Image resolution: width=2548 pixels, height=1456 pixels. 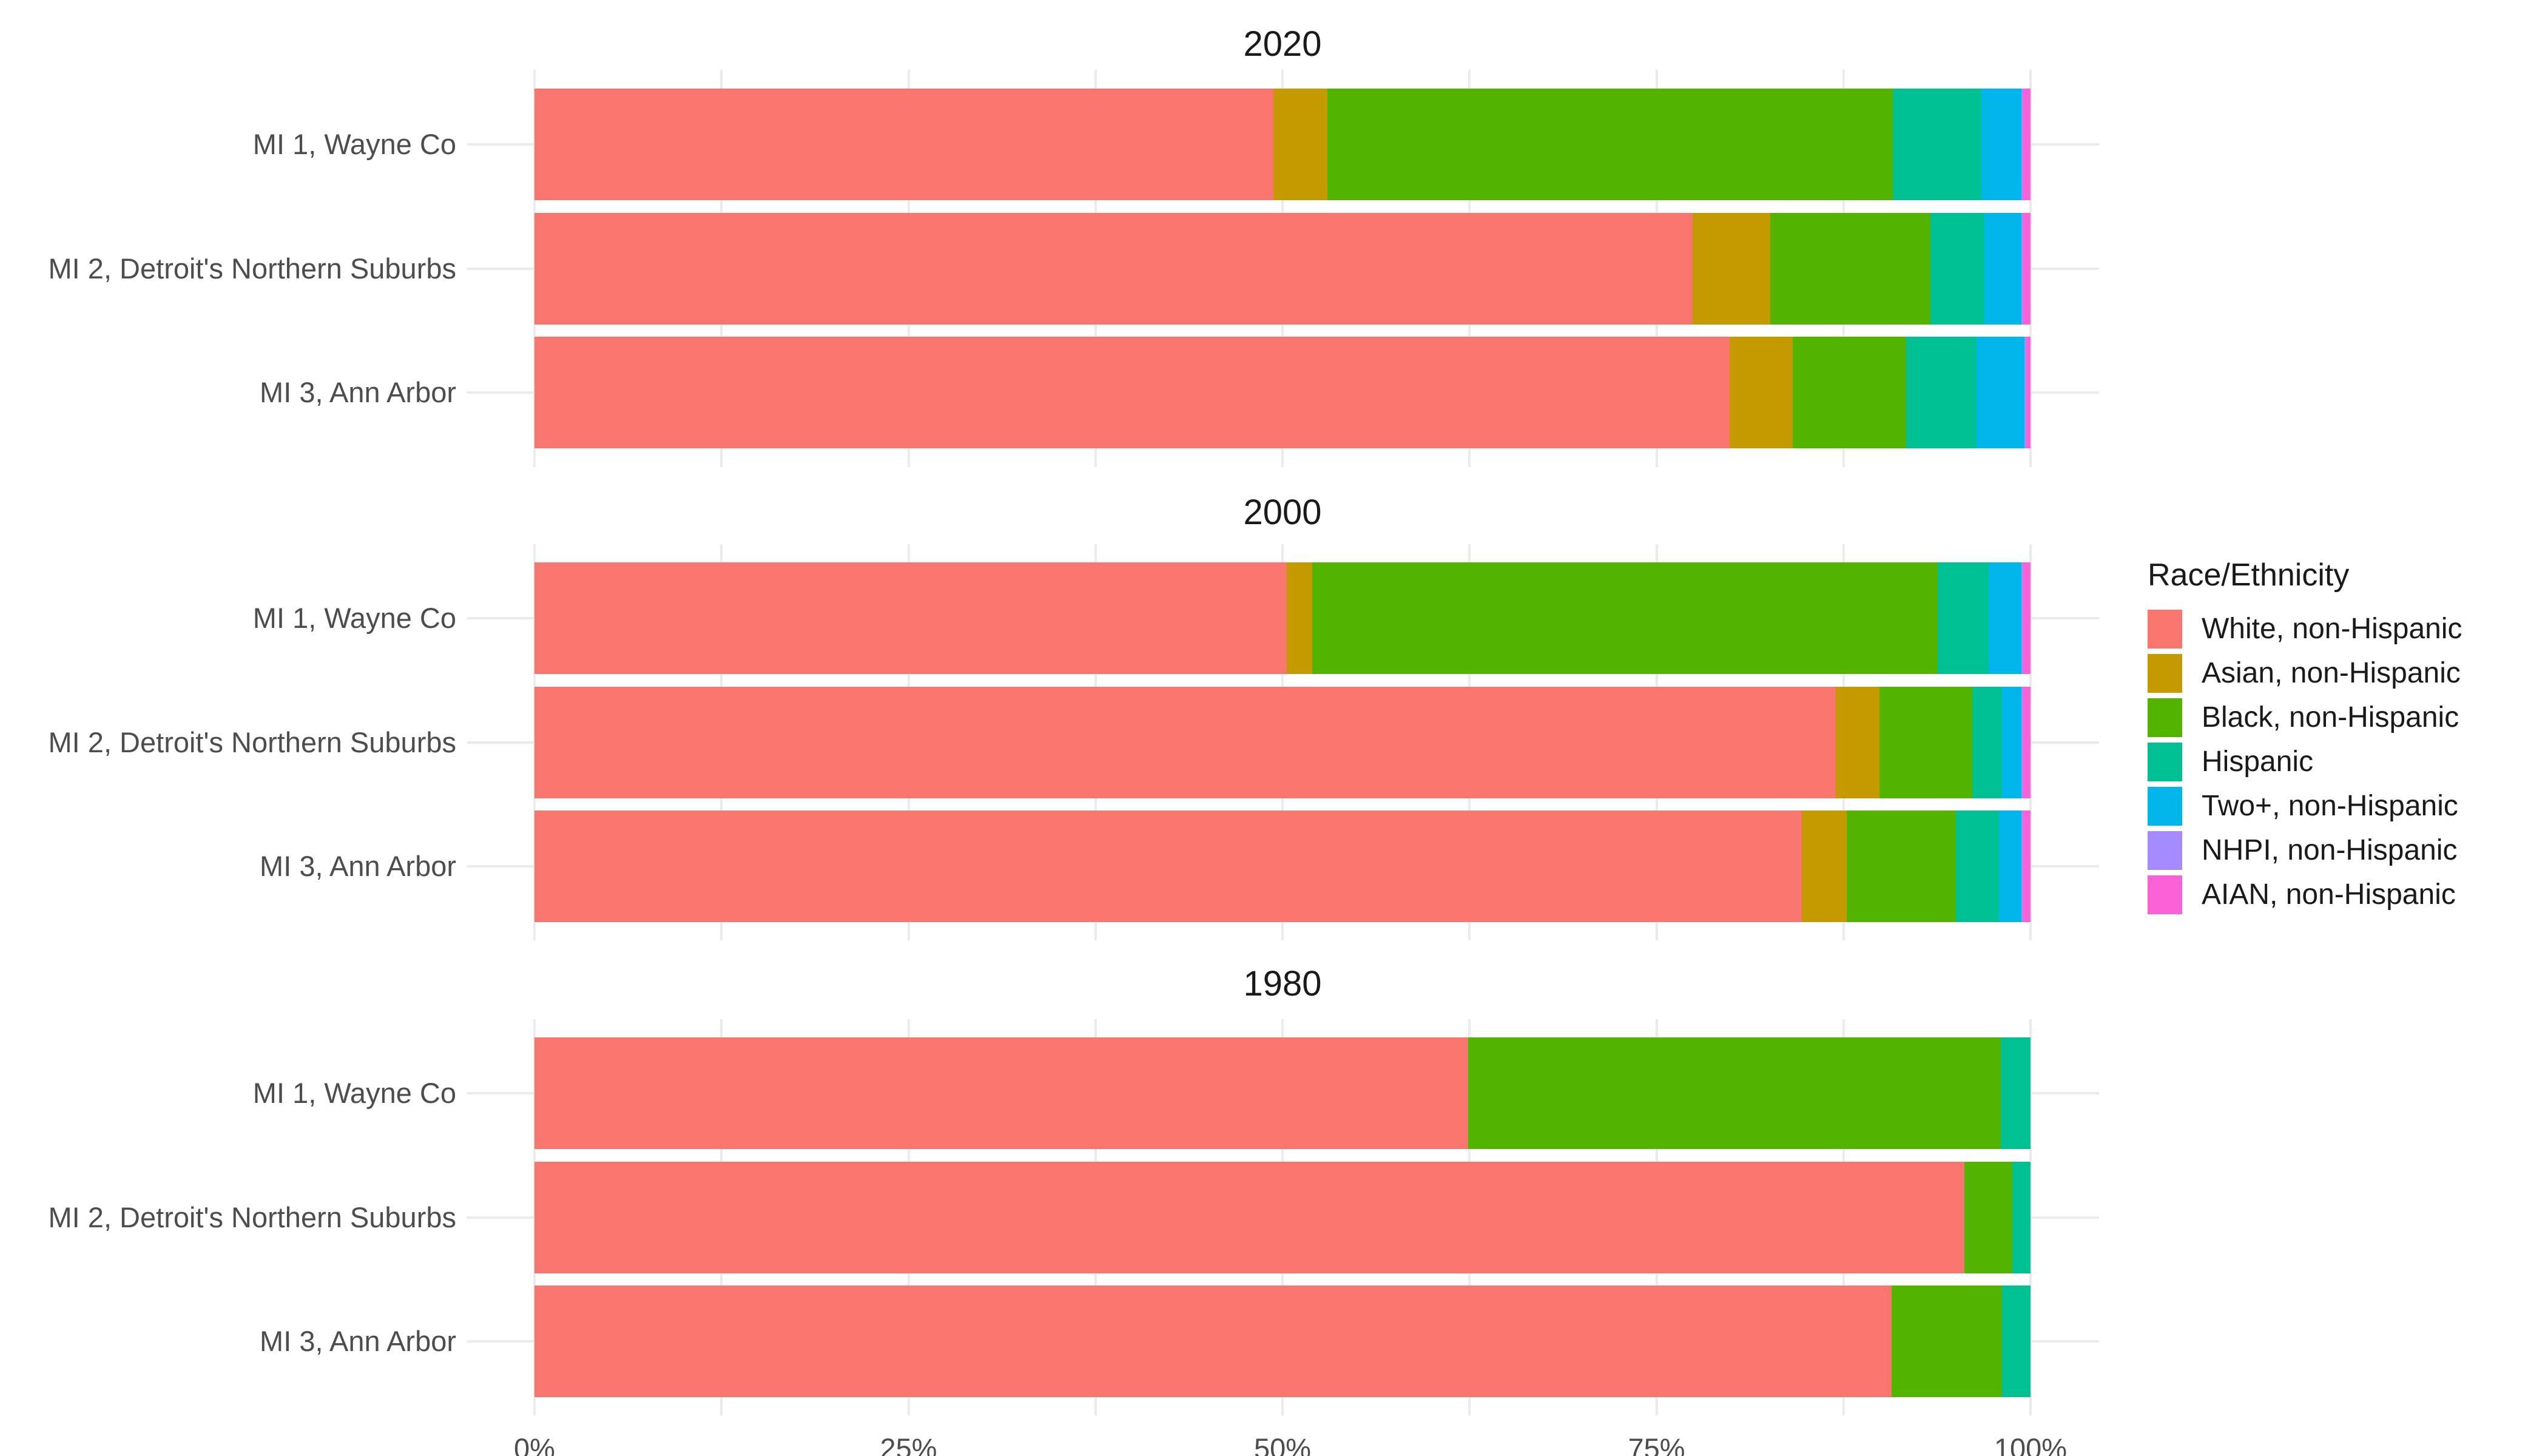 What do you see at coordinates (2258, 762) in the screenshot?
I see `legend-label-hispanic: Hispanic` at bounding box center [2258, 762].